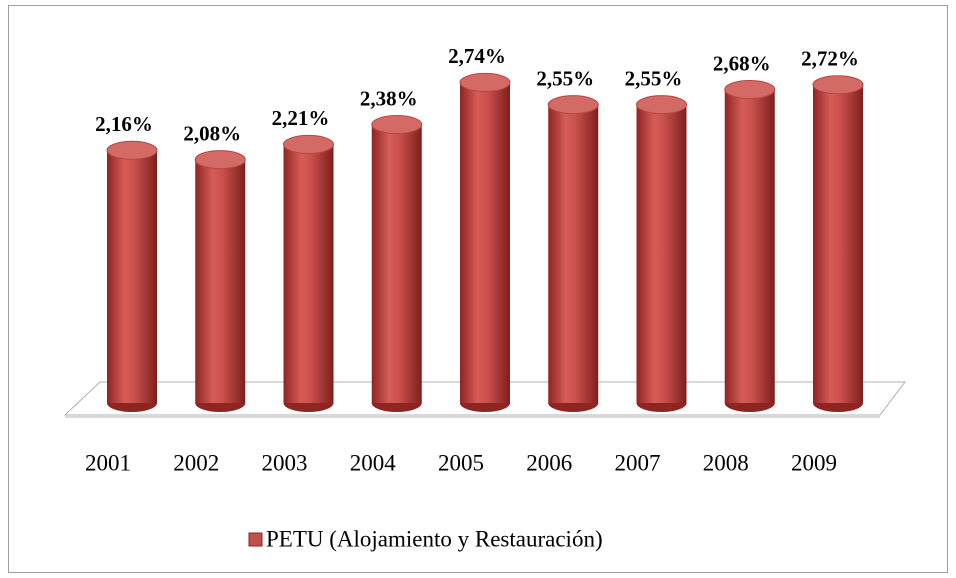 Image resolution: width=956 pixels, height=578 pixels. What do you see at coordinates (461, 462) in the screenshot?
I see `x-tick-label: 2005` at bounding box center [461, 462].